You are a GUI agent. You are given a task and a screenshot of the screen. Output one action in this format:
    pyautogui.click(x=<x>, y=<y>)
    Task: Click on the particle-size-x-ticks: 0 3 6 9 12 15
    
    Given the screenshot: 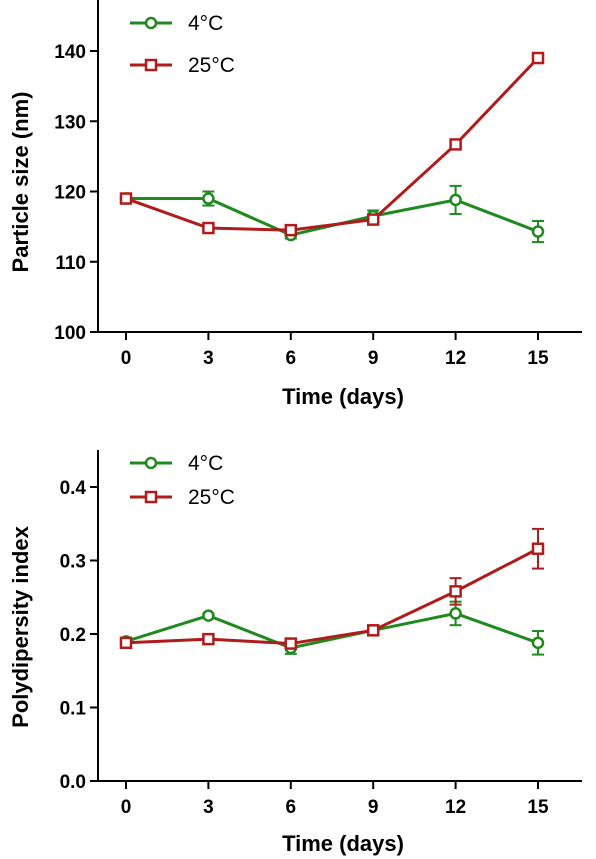 What is the action you would take?
    pyautogui.click(x=335, y=350)
    